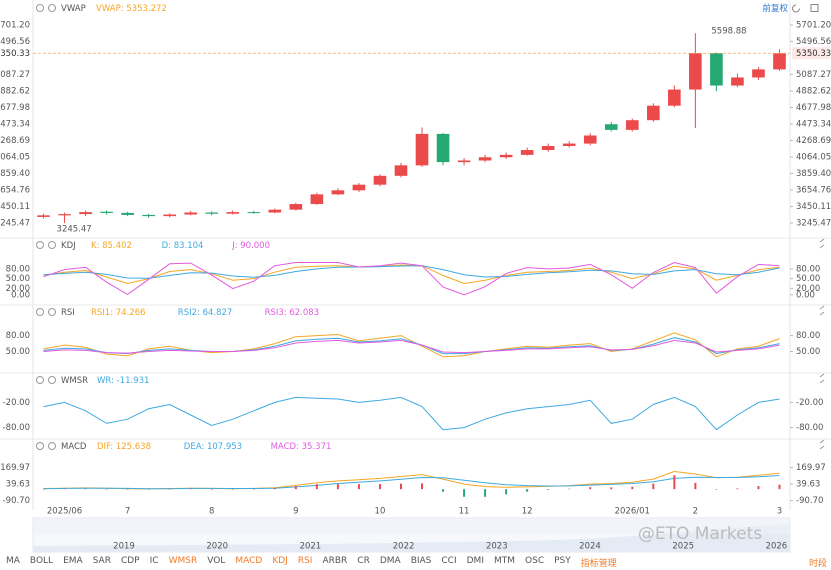 The width and height of the screenshot is (831, 570). Describe the element at coordinates (813, 25) in the screenshot. I see `y-tick-label: 5701.20` at that location.